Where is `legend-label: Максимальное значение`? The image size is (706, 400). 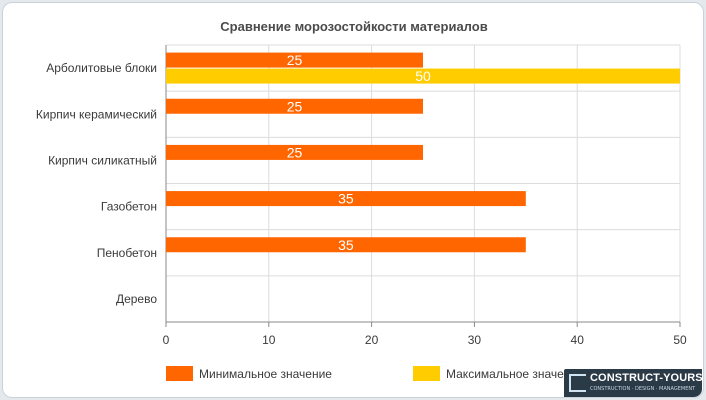
legend-label: Максимальное значение is located at coordinates (515, 374).